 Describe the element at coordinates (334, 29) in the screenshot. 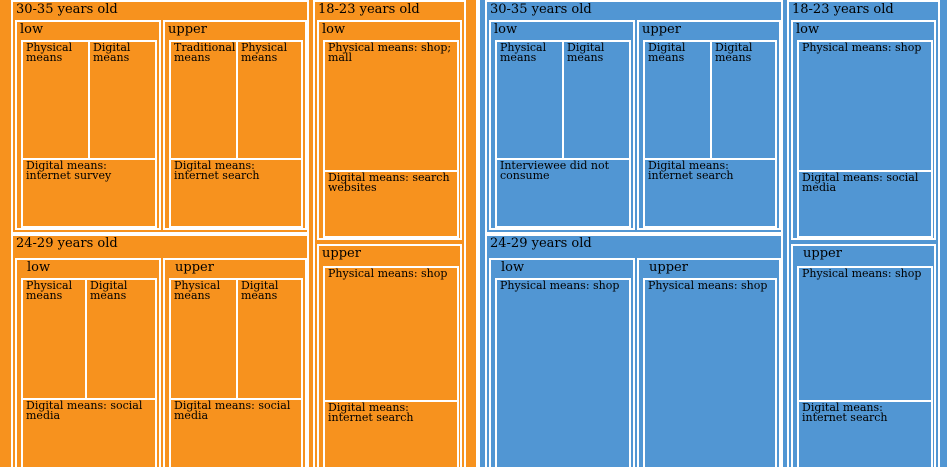

I see `left-18-23-low-label: low` at that location.